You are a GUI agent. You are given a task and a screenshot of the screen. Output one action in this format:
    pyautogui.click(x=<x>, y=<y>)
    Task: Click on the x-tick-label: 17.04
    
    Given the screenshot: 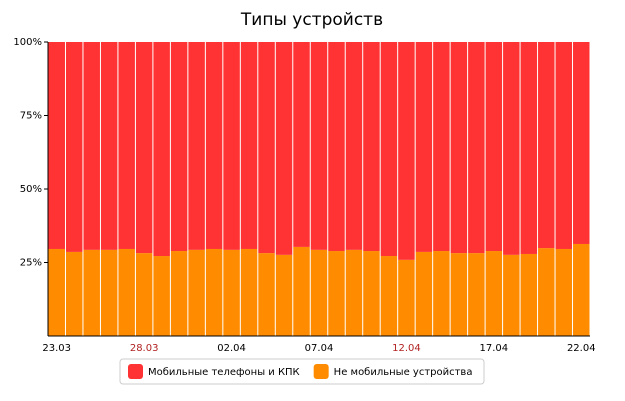 What is the action you would take?
    pyautogui.click(x=494, y=348)
    